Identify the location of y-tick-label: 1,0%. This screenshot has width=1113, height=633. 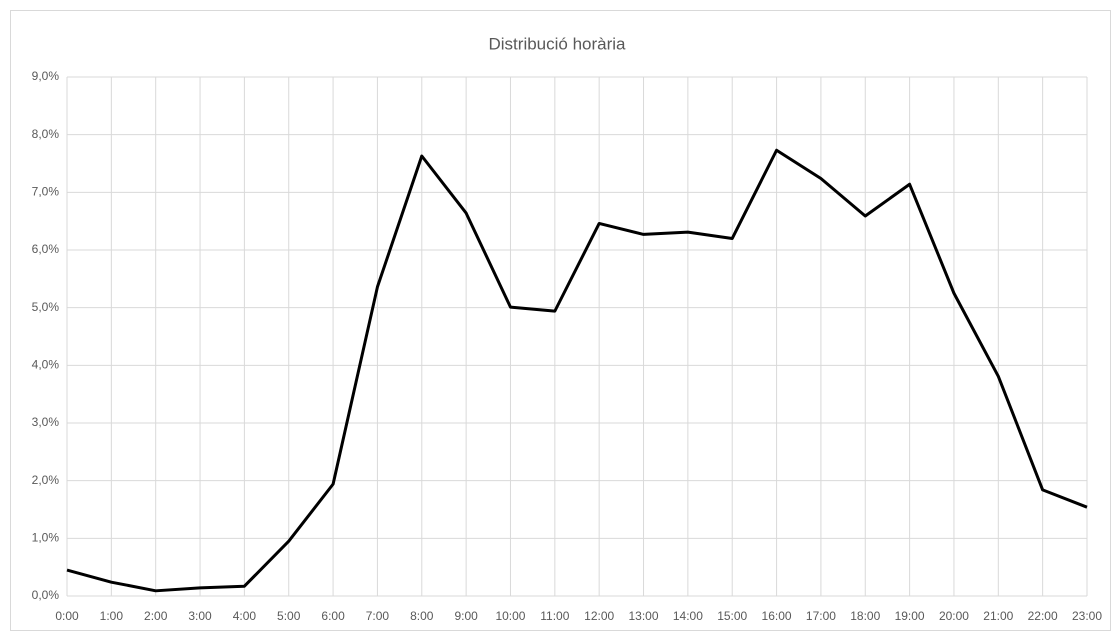
(46, 538).